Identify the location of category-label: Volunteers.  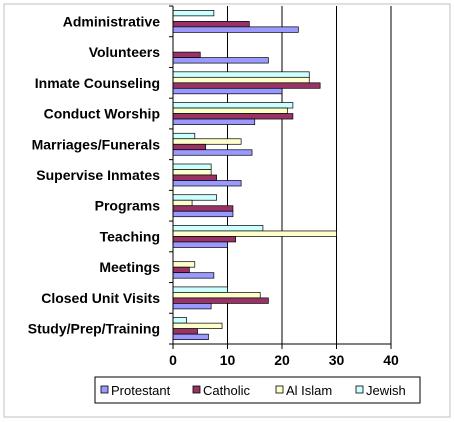
(125, 52).